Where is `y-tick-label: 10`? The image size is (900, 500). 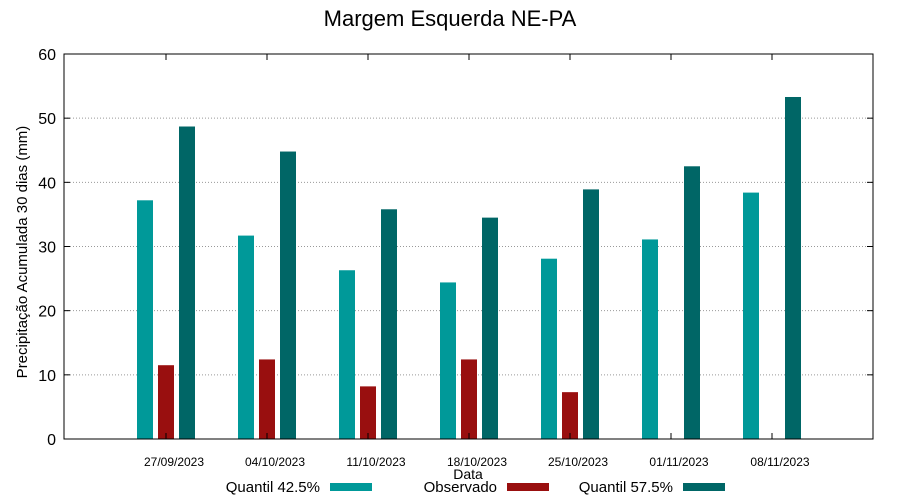 y-tick-label: 10 is located at coordinates (47, 376).